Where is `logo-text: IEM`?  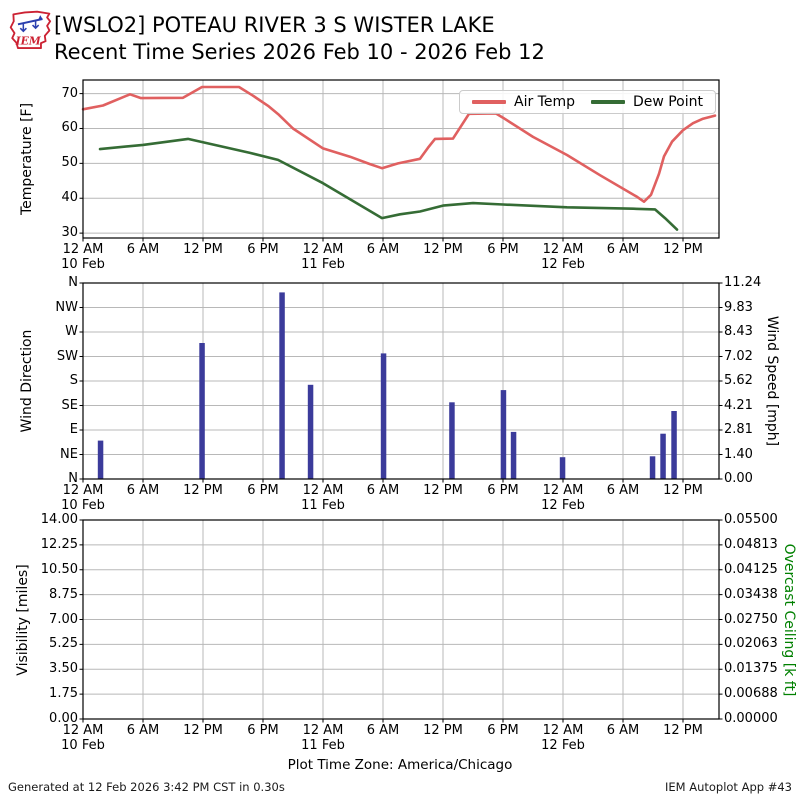
logo-text: IEM is located at coordinates (28, 40).